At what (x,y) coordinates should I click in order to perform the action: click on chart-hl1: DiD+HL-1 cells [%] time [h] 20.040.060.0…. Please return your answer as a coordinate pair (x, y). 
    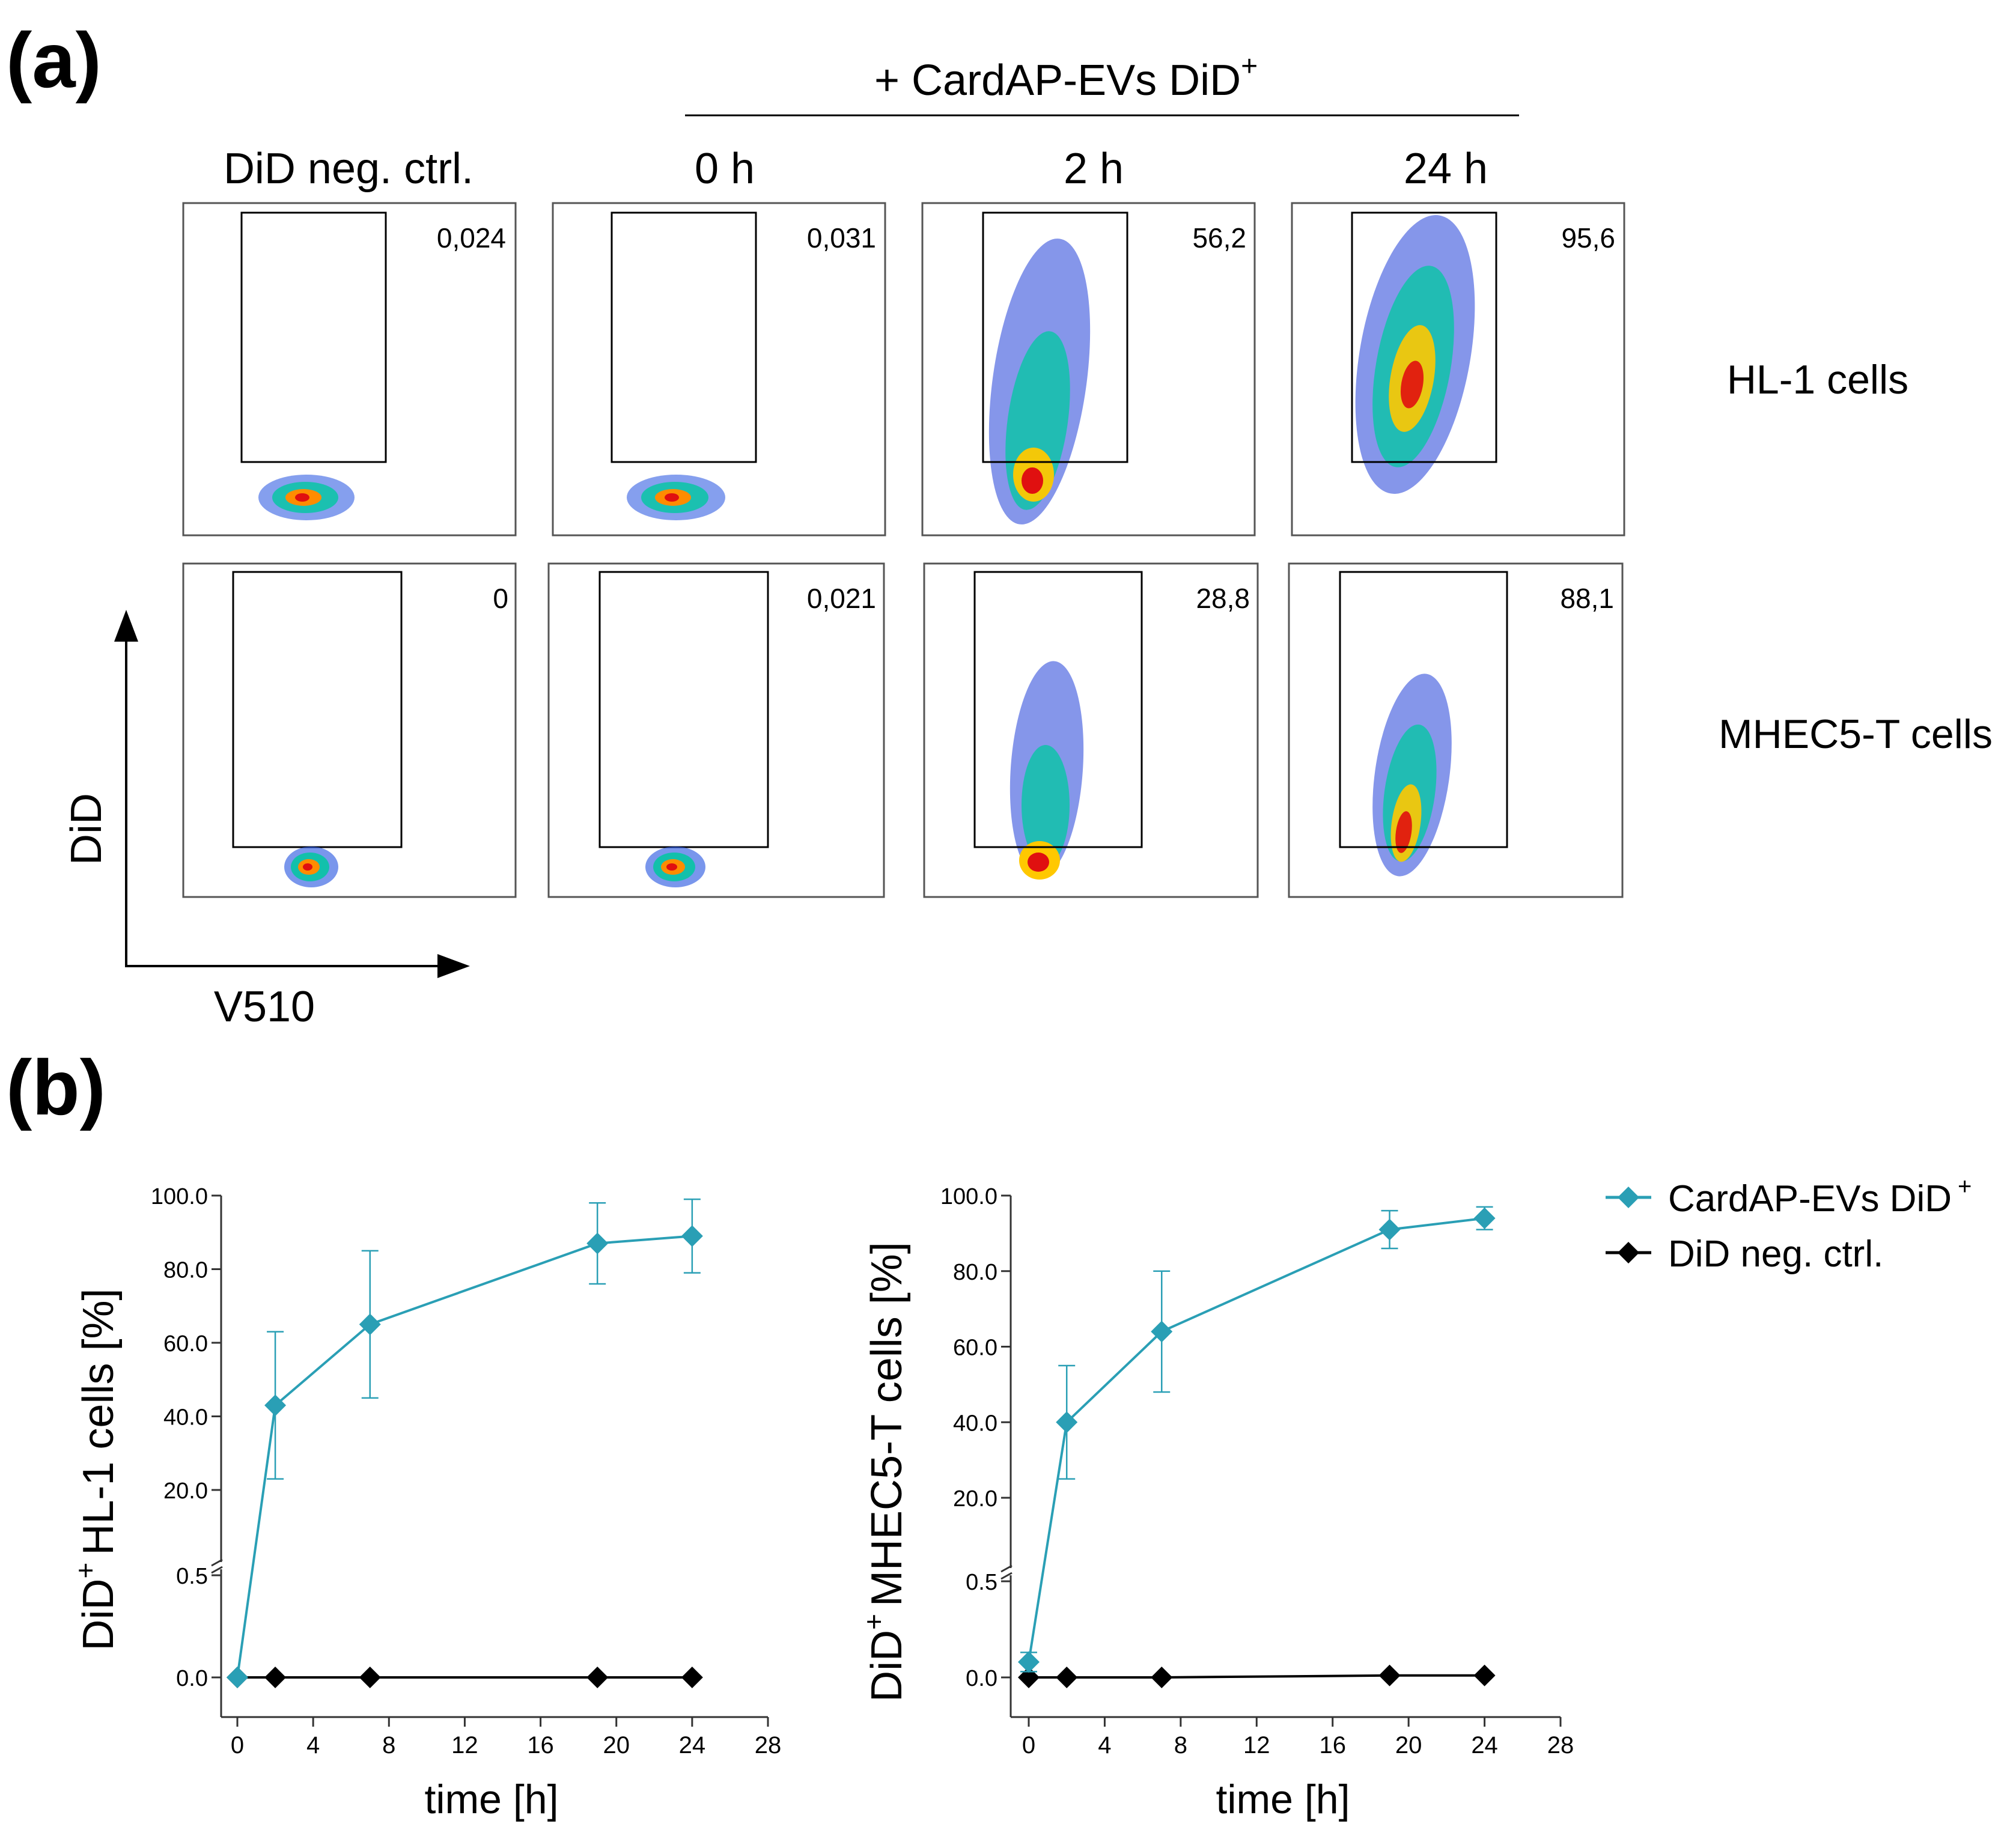
    Looking at the image, I should click on (425, 1503).